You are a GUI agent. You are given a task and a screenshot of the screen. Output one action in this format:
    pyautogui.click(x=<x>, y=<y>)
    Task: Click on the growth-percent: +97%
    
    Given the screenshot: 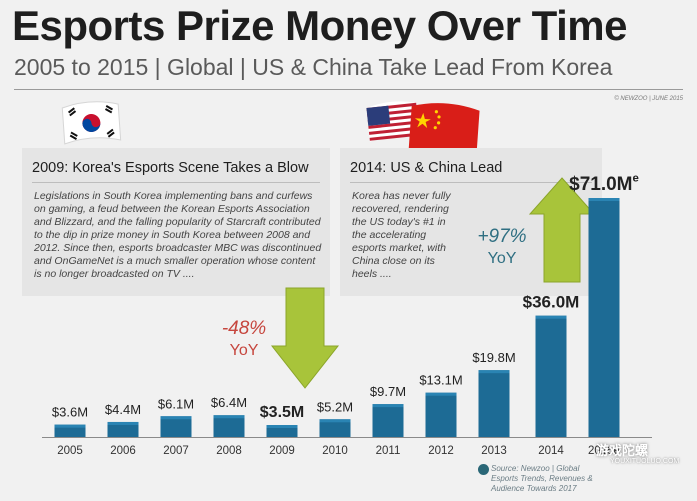 What is the action you would take?
    pyautogui.click(x=502, y=236)
    